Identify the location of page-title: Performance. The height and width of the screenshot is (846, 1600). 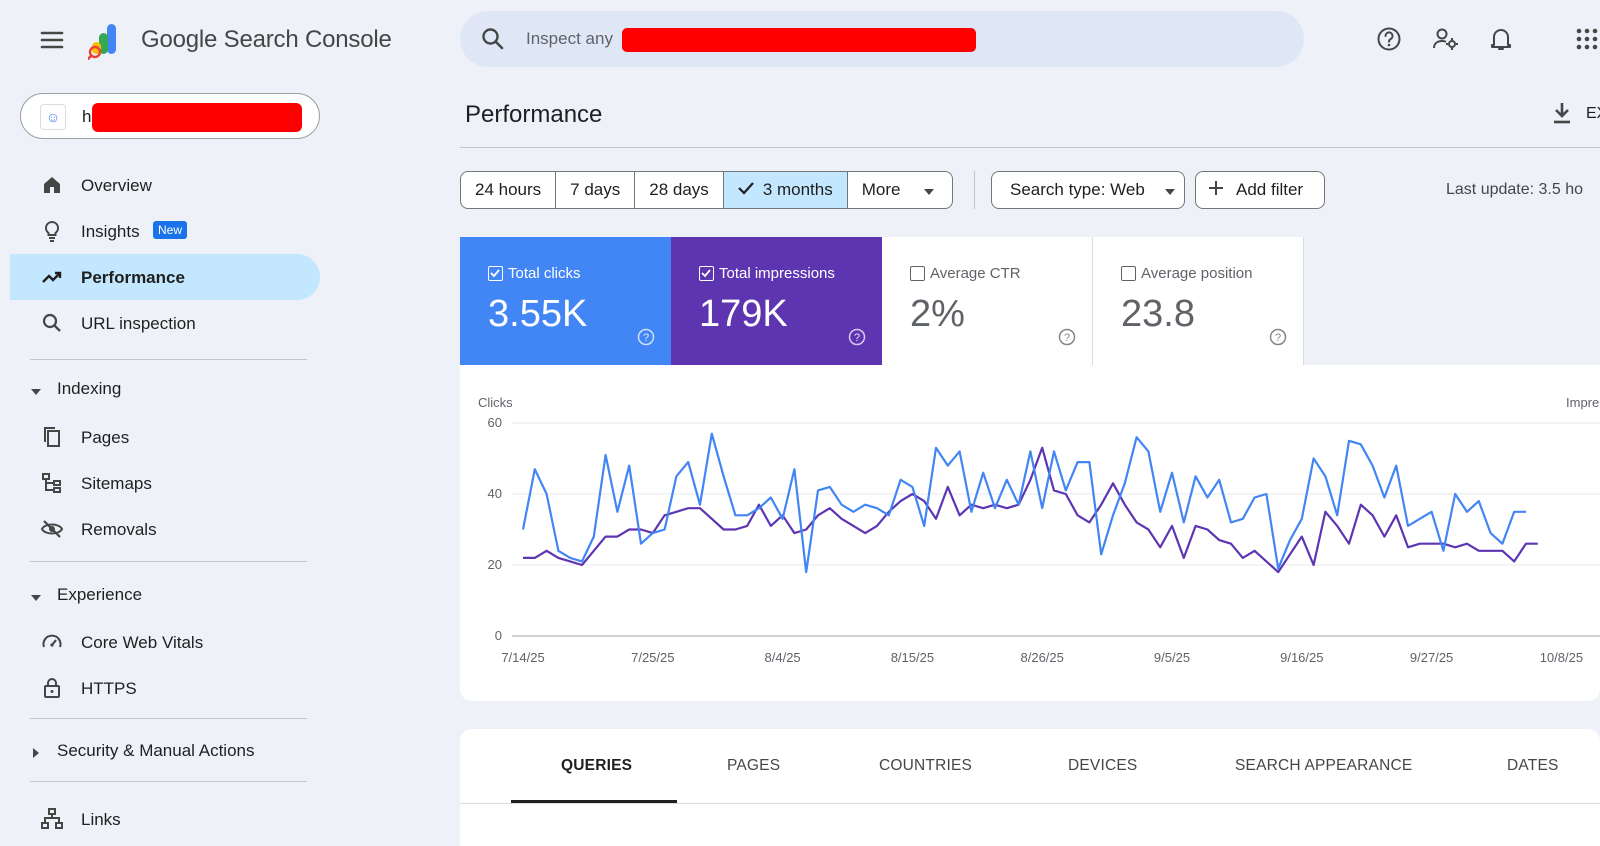
(534, 114).